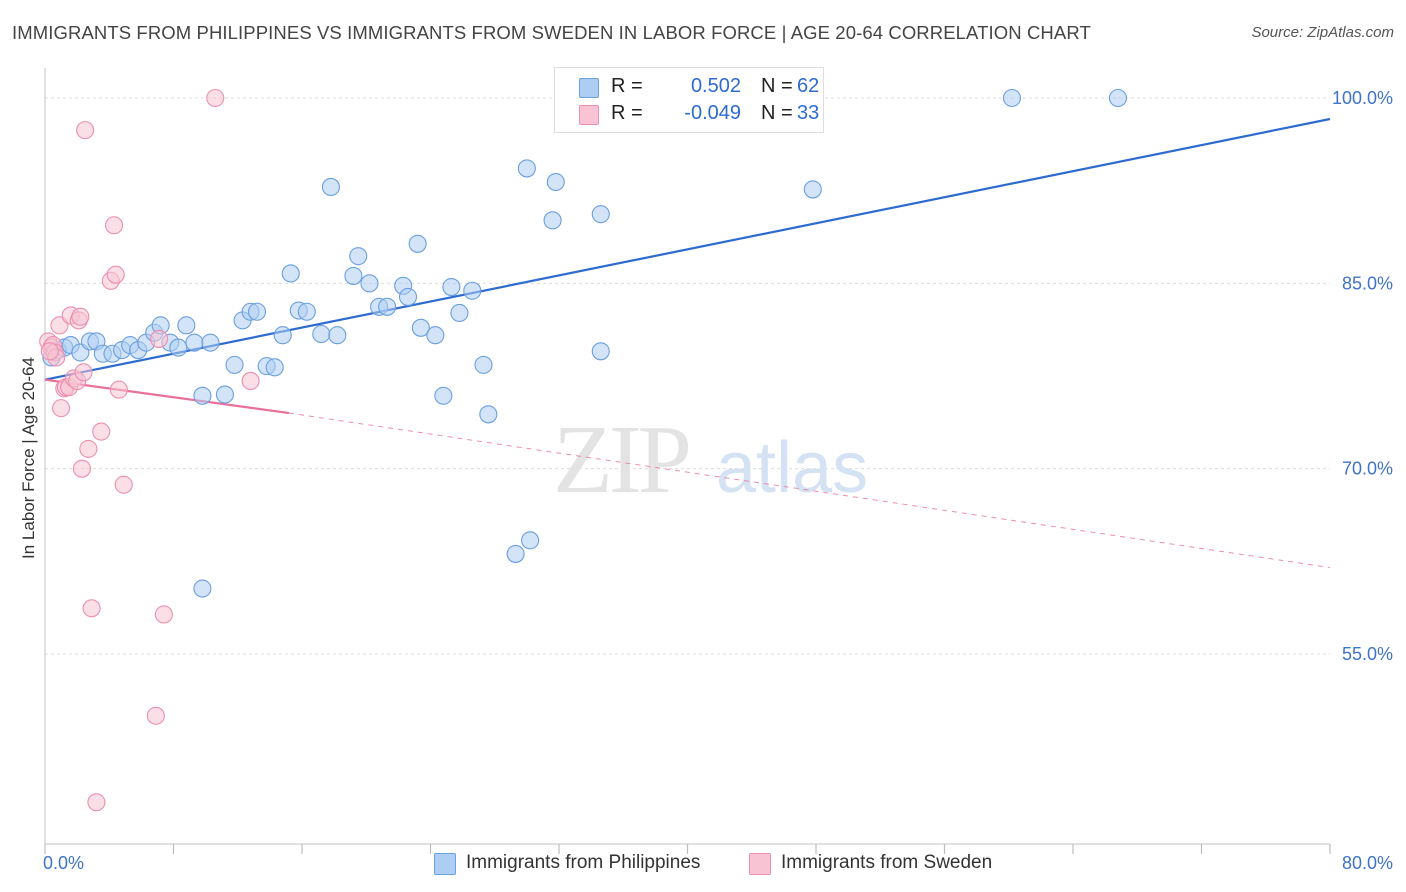 This screenshot has height=892, width=1406. What do you see at coordinates (63, 863) in the screenshot?
I see `x-tick-label: 0.0%` at bounding box center [63, 863].